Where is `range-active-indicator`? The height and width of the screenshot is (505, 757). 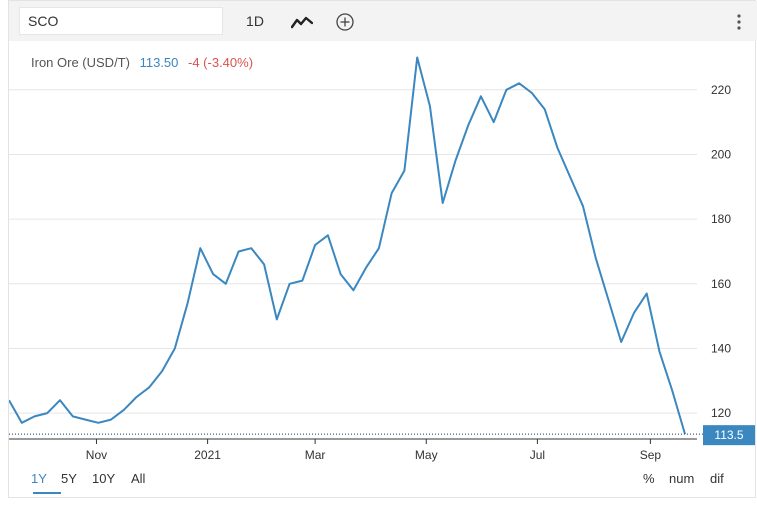 range-active-indicator is located at coordinates (47, 493).